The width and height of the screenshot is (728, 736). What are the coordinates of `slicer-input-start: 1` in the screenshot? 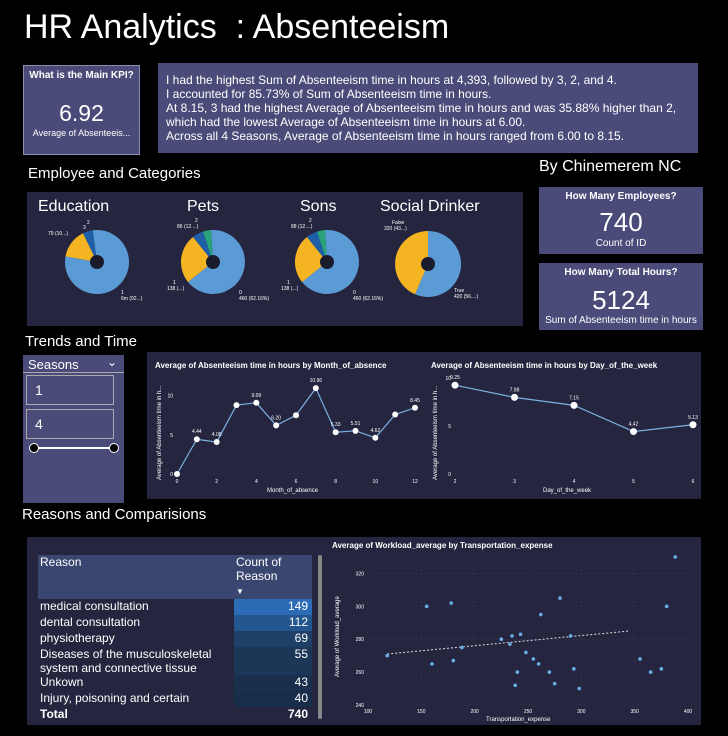 It's located at (70, 390).